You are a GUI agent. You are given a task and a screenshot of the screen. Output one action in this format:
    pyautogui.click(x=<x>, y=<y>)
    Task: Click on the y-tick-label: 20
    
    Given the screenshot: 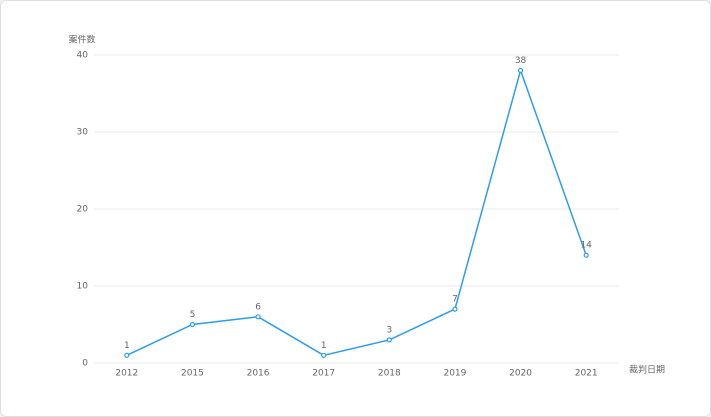 What is the action you would take?
    pyautogui.click(x=83, y=210)
    